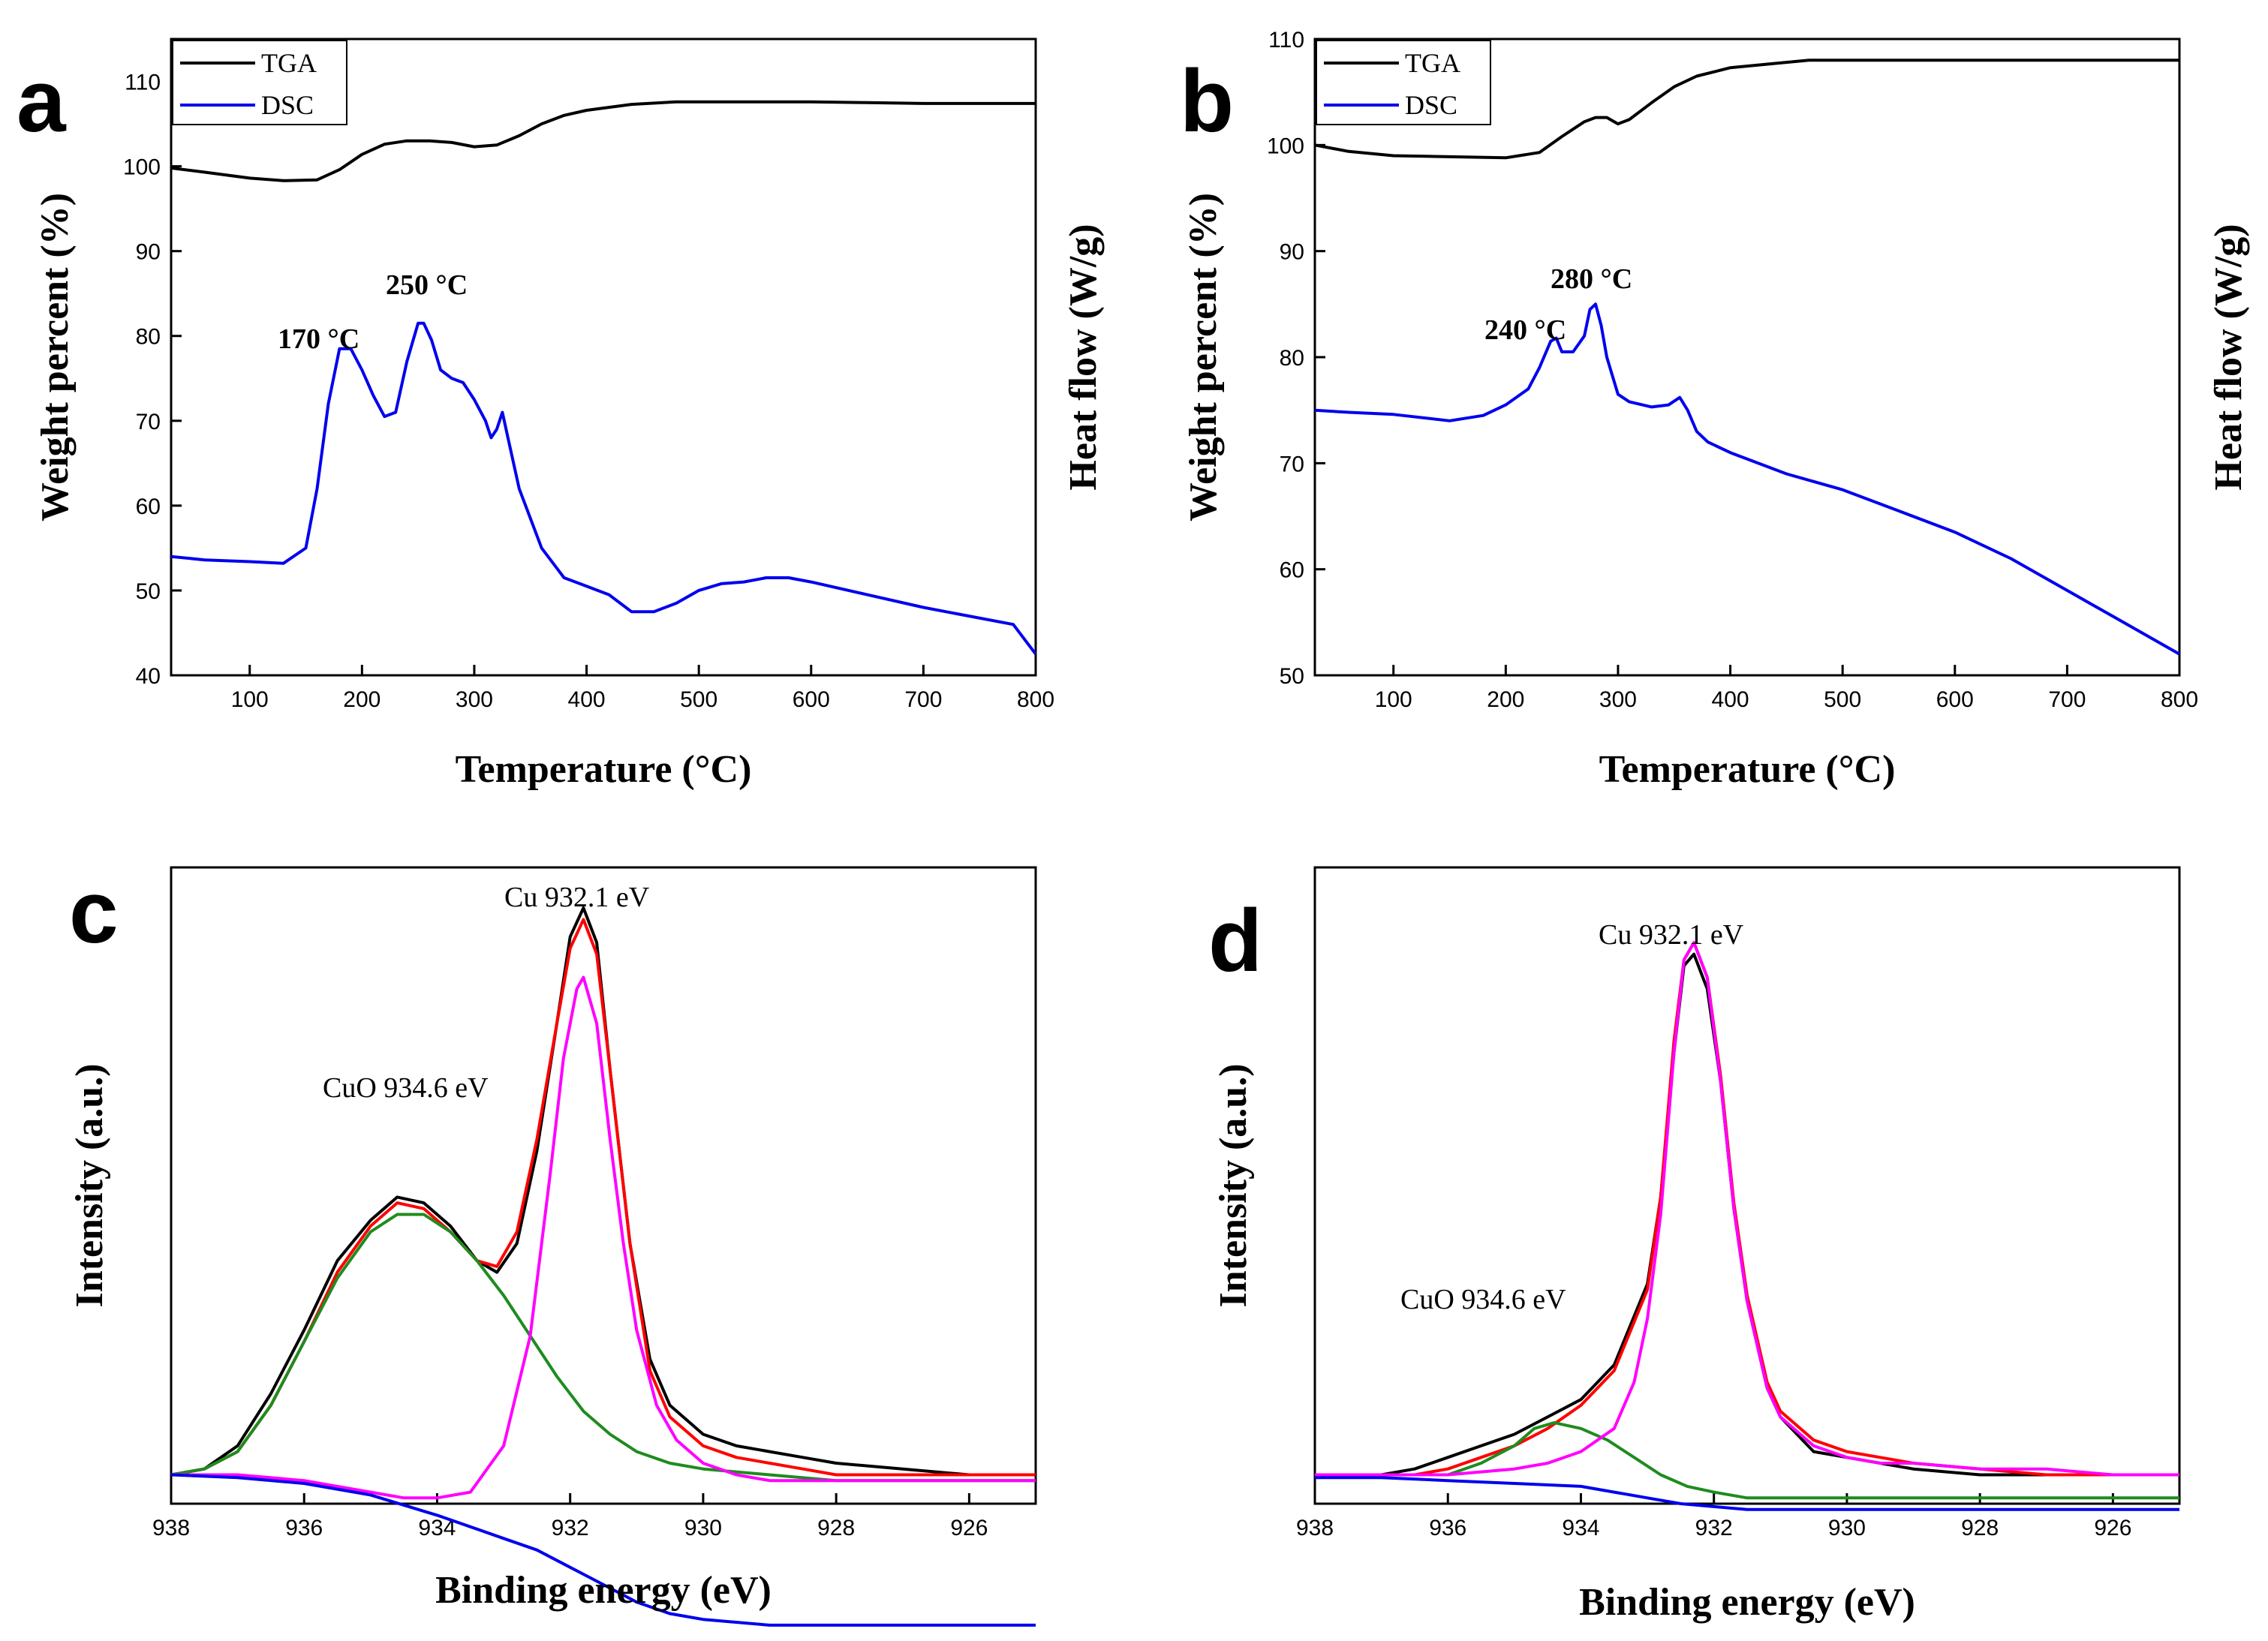 The width and height of the screenshot is (2268, 1641). I want to click on panel-b-legend-box, so click(1403, 82).